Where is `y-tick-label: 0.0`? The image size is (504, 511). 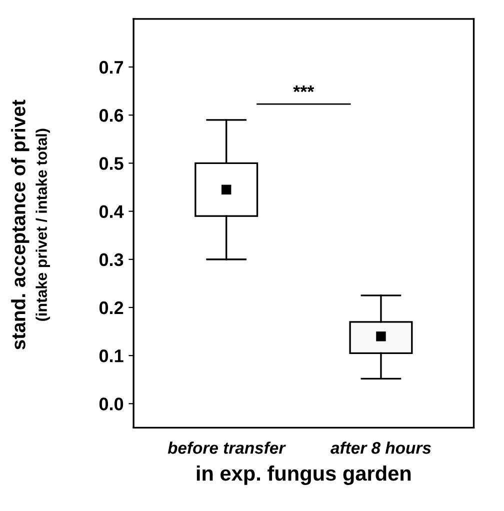
y-tick-label: 0.0 is located at coordinates (111, 404).